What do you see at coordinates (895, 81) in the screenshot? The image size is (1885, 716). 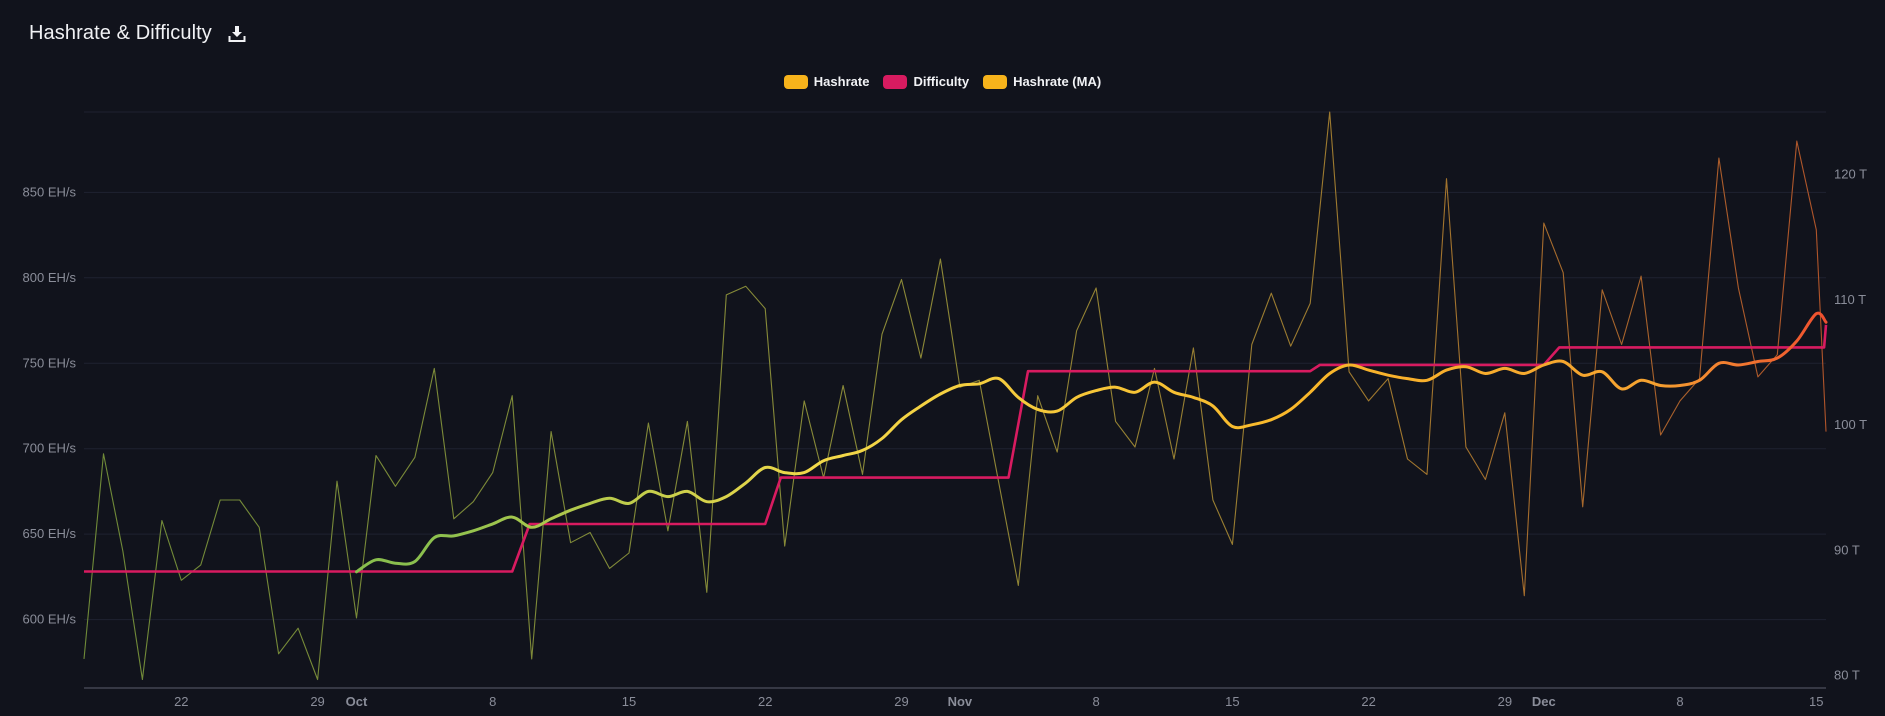 I see `legend-swatch-difficulty` at bounding box center [895, 81].